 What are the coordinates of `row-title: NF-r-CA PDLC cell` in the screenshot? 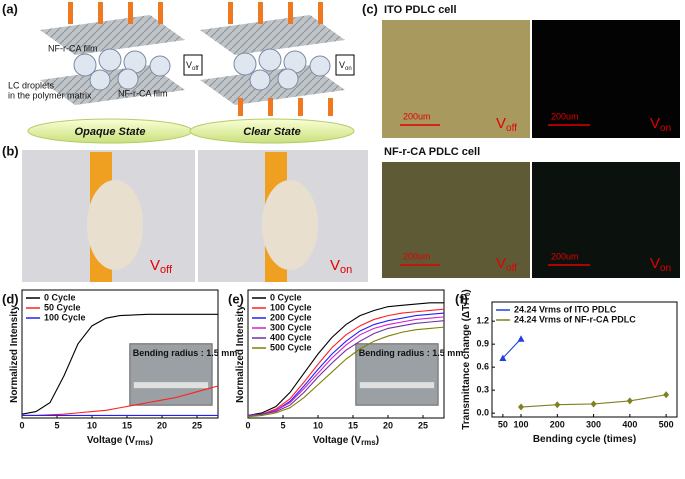 It's located at (432, 152).